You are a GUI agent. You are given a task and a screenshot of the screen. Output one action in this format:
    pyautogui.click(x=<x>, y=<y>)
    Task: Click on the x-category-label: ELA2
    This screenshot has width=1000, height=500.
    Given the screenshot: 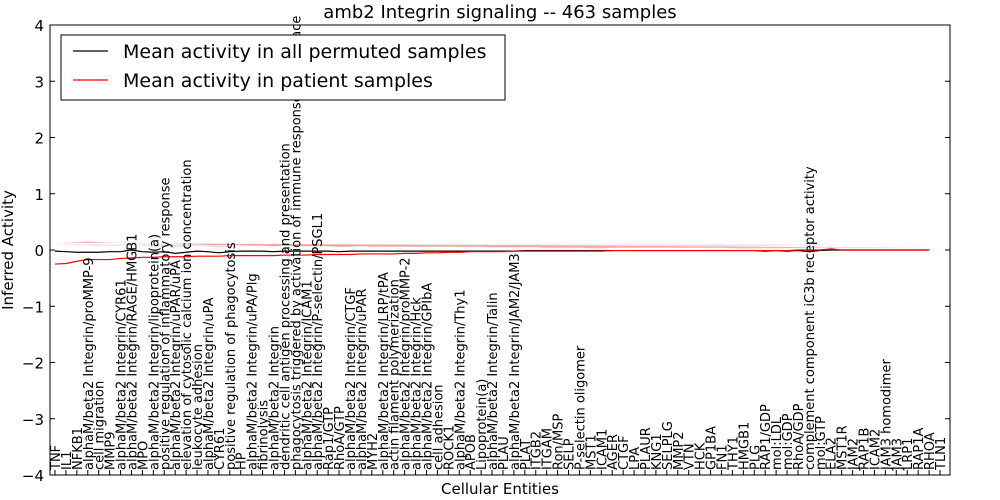 What is the action you would take?
    pyautogui.click(x=832, y=453)
    